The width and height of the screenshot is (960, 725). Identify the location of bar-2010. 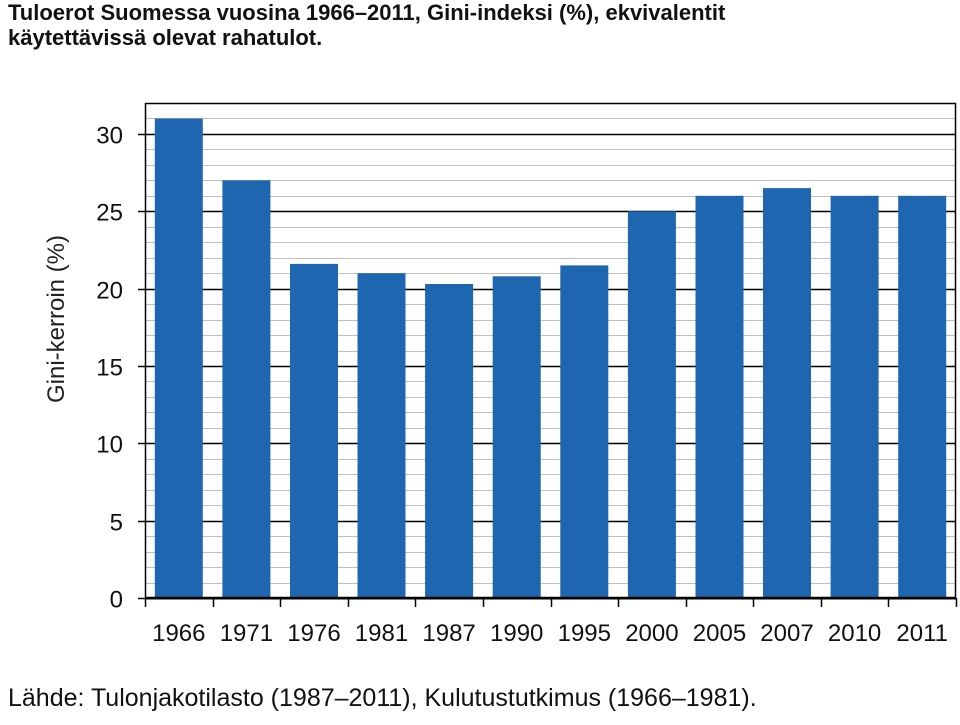
(854, 397).